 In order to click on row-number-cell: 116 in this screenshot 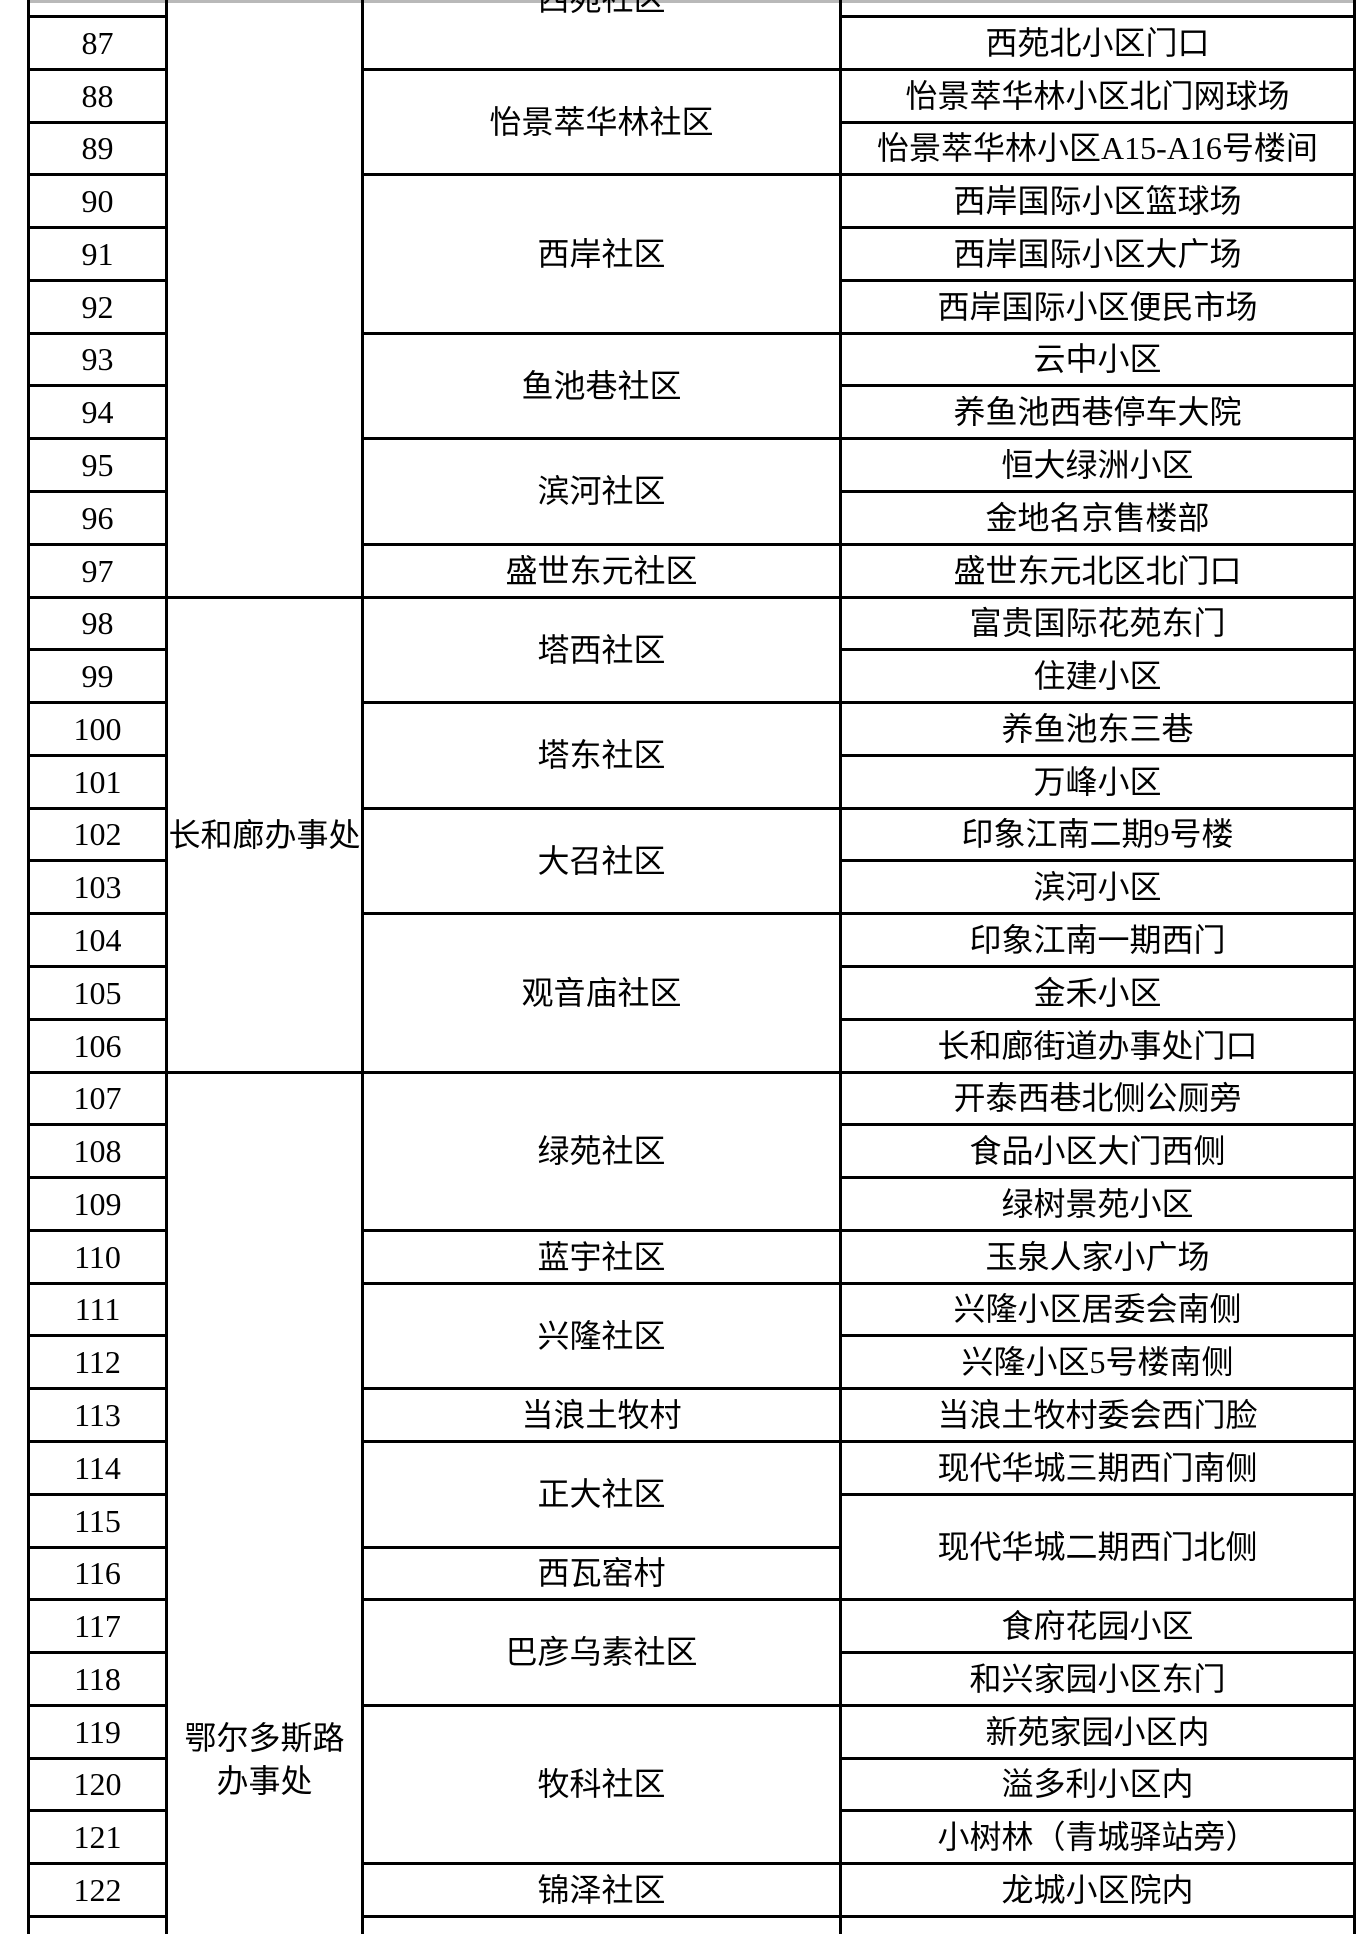, I will do `click(97, 1573)`.